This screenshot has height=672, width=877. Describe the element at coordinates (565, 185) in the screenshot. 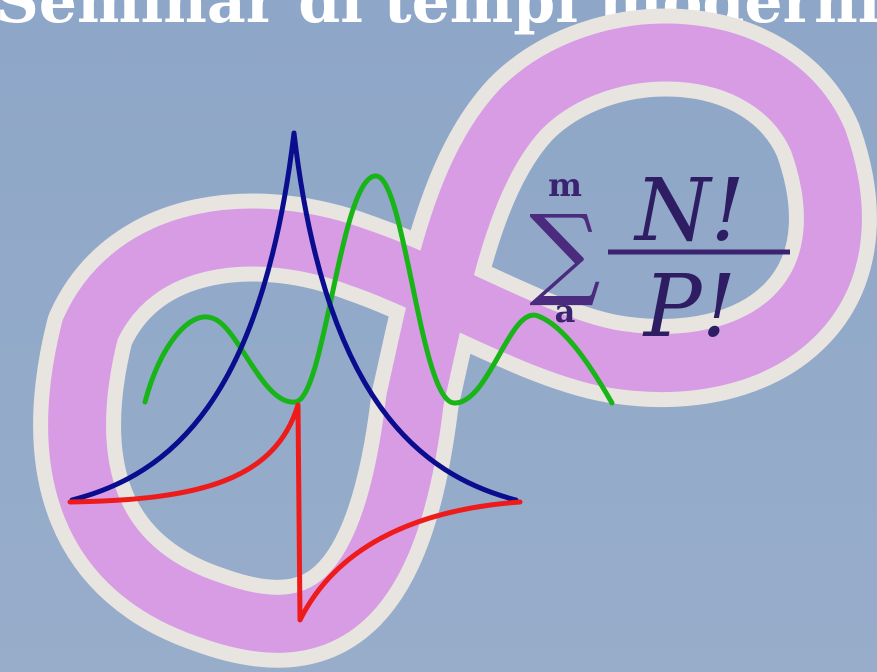

I see `upper-limit: m` at that location.